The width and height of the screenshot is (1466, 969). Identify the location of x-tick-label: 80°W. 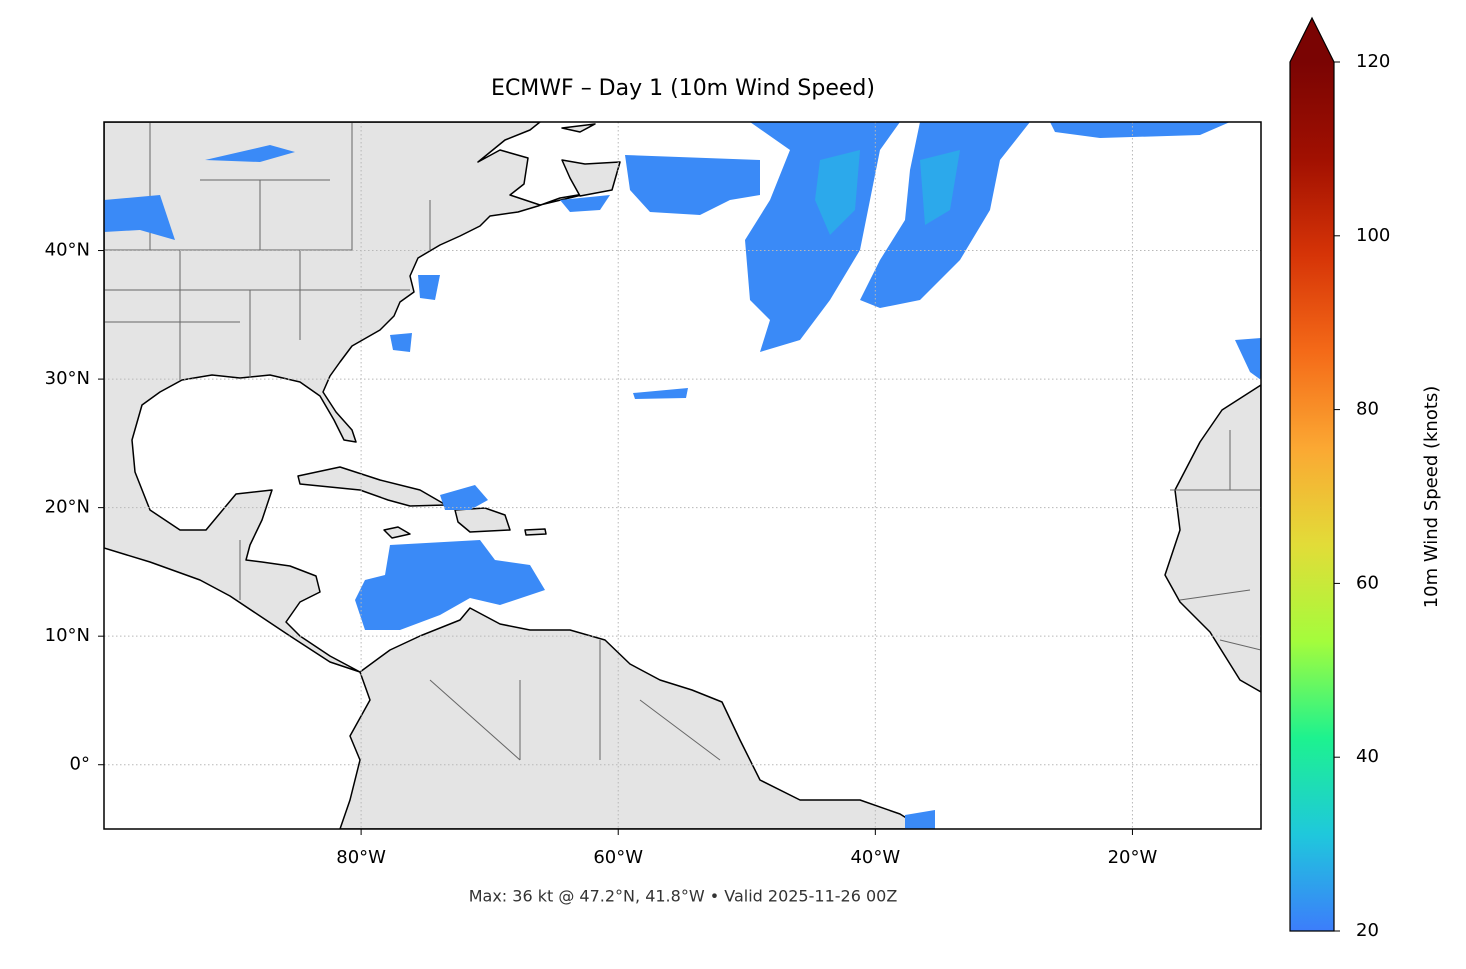
(361, 857).